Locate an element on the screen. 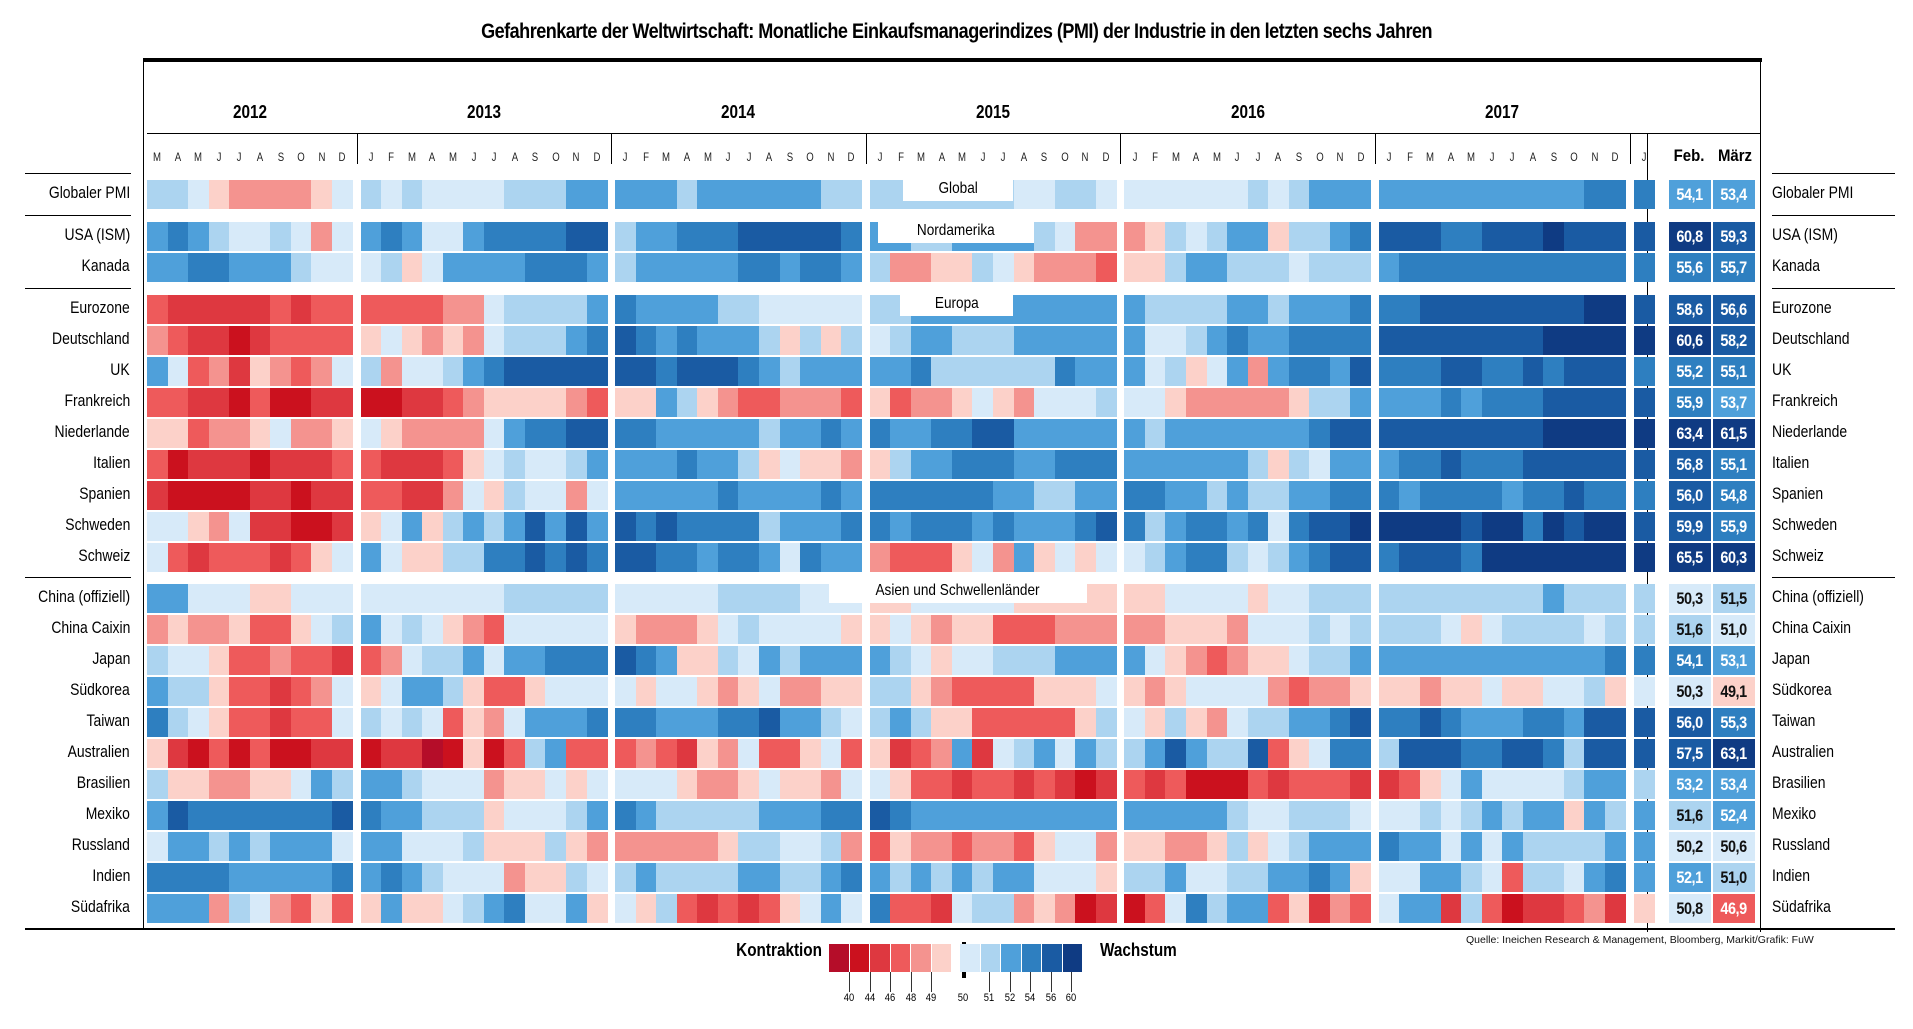 This screenshot has height=1029, width=1913. value-feb: 57,5 is located at coordinates (1690, 753).